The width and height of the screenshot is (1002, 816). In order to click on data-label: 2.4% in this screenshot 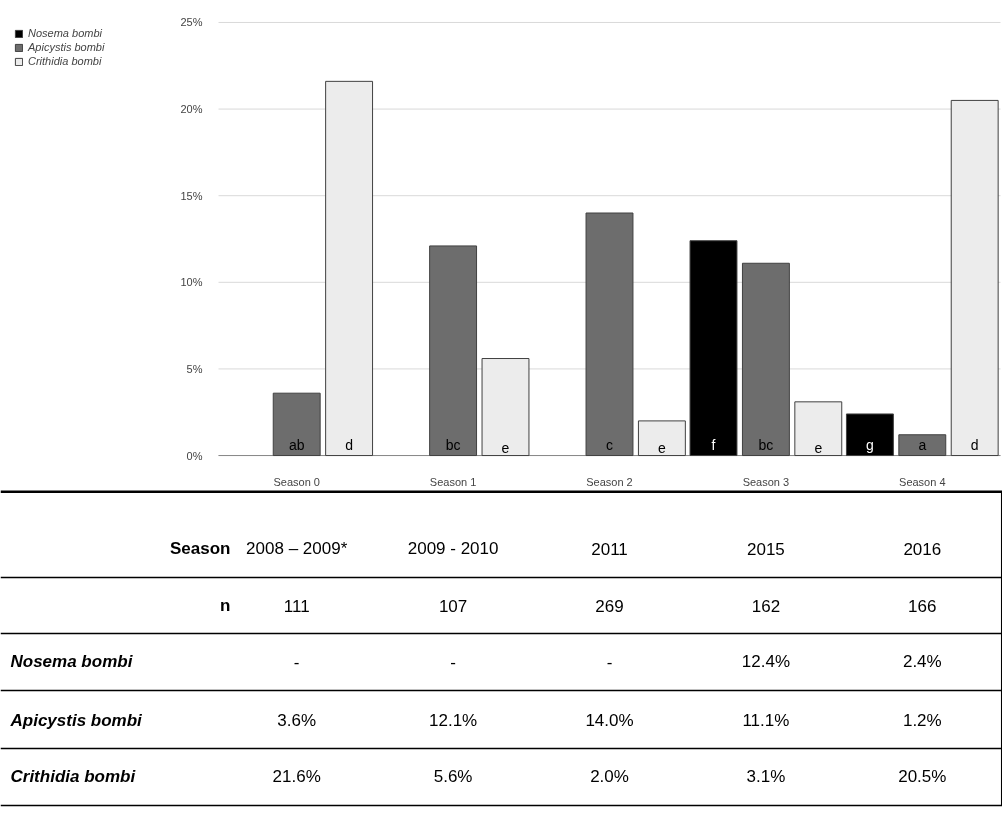, I will do `click(922, 661)`.